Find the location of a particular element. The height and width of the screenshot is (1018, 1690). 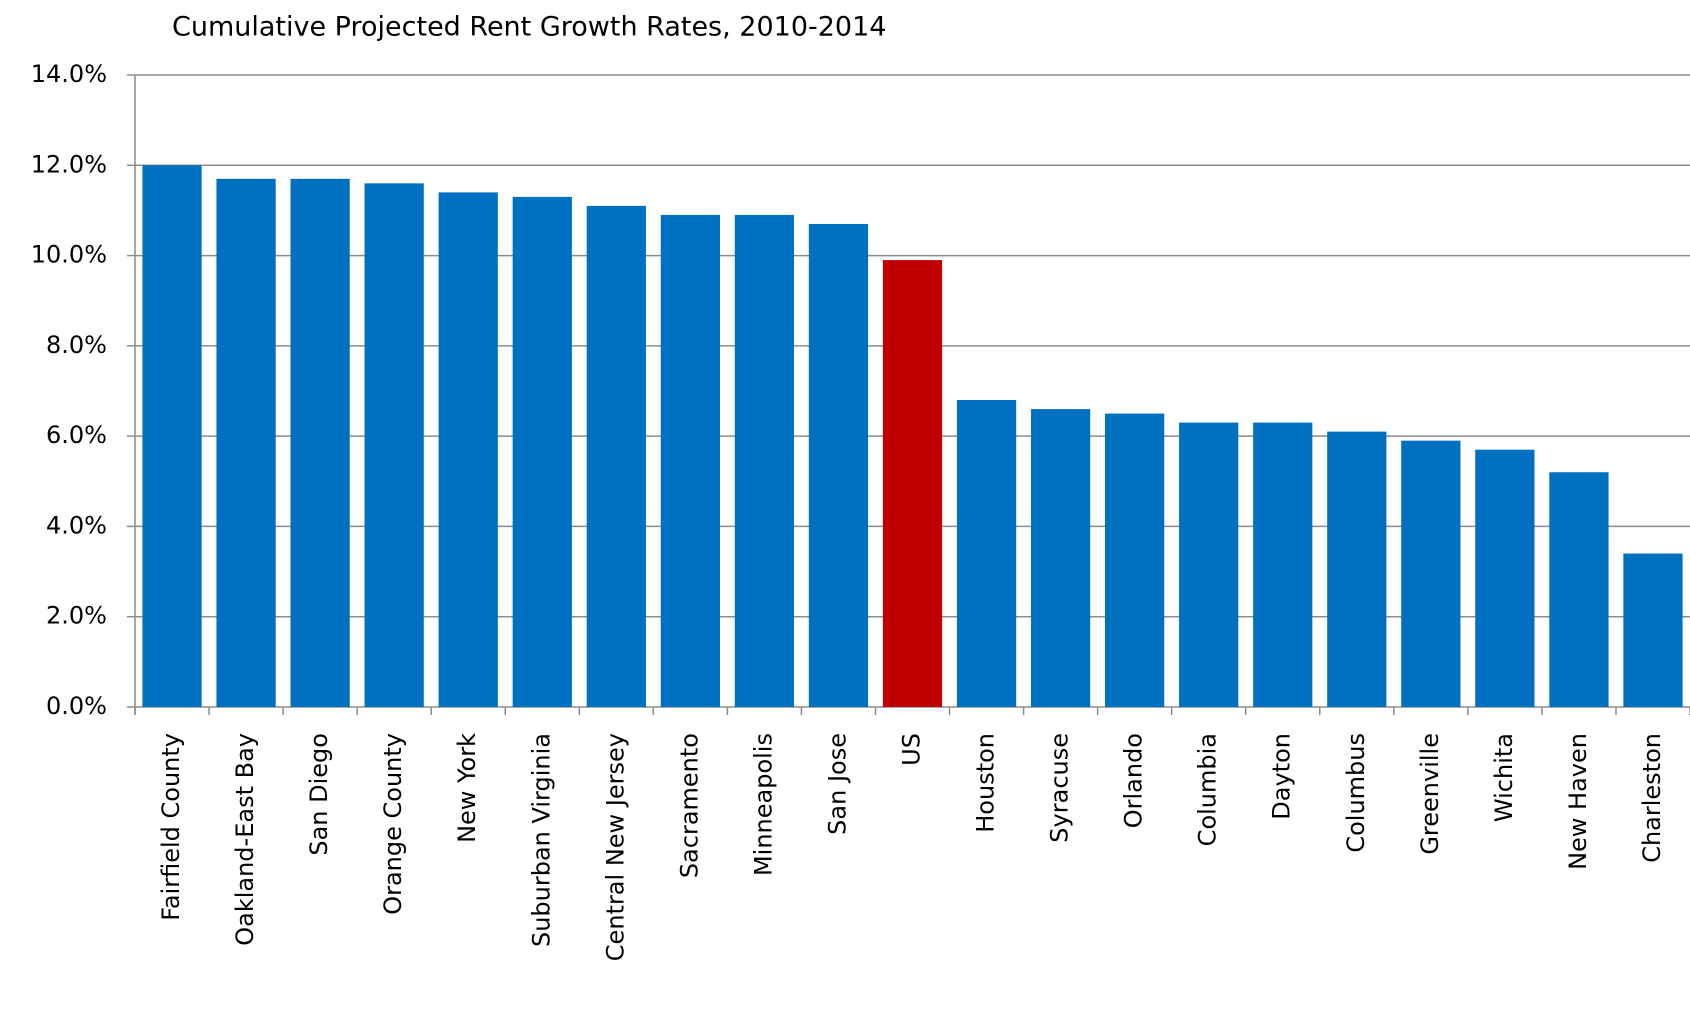

y-tick-label: 4.0% is located at coordinates (76, 525).